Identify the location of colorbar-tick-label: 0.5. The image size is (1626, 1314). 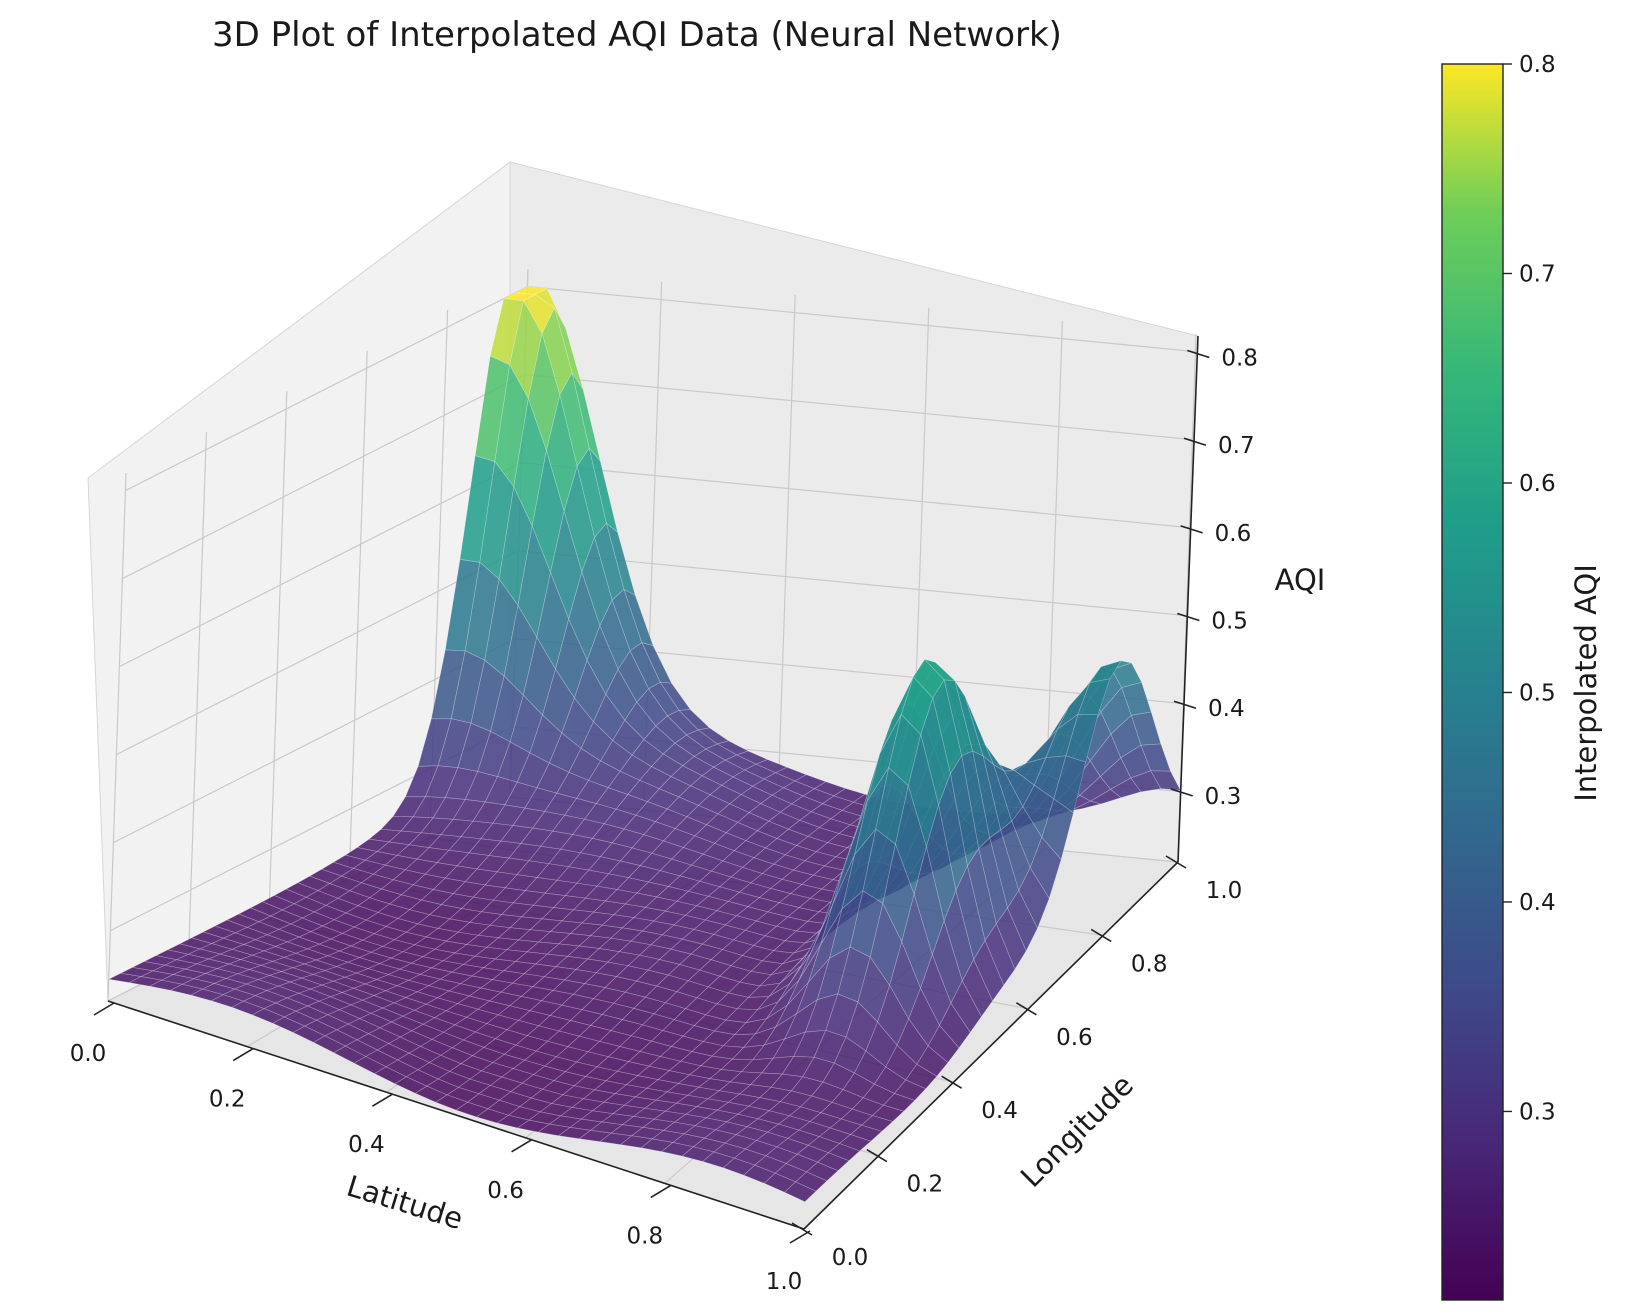
(1537, 693).